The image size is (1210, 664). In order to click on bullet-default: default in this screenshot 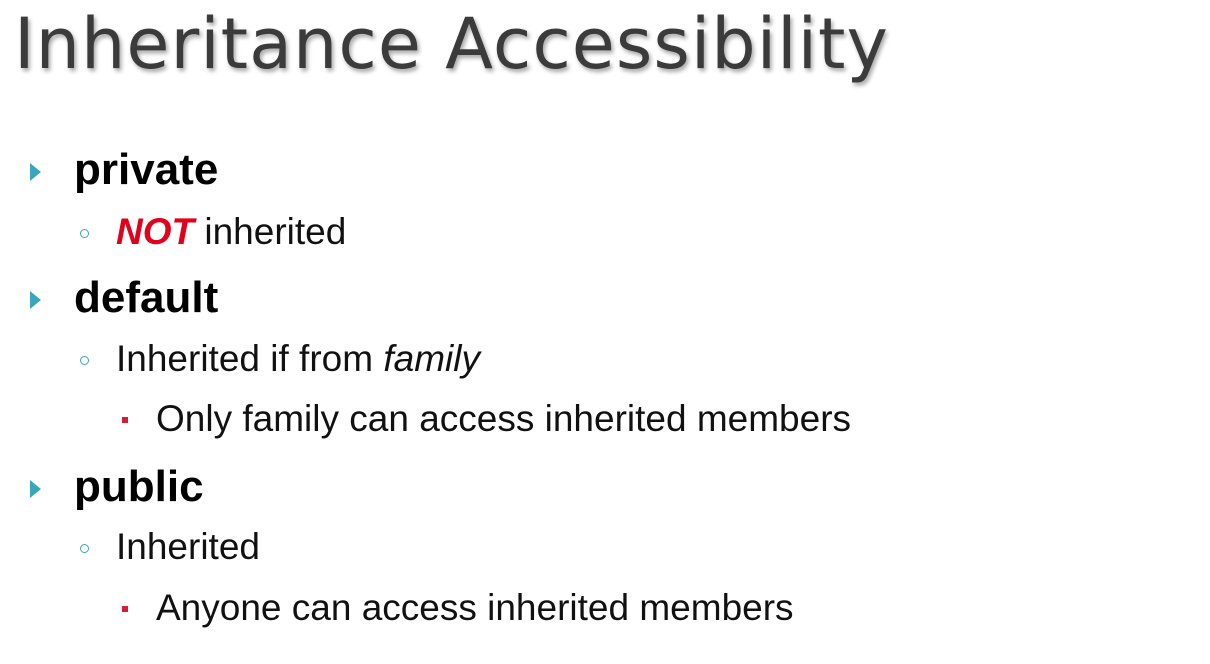, I will do `click(124, 298)`.